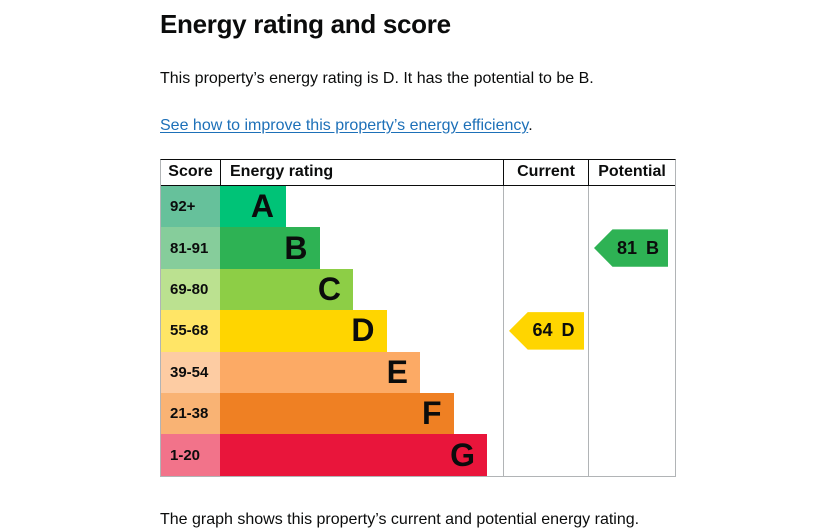 The height and width of the screenshot is (531, 820). Describe the element at coordinates (361, 172) in the screenshot. I see `column-header-rating: Energy rating` at that location.